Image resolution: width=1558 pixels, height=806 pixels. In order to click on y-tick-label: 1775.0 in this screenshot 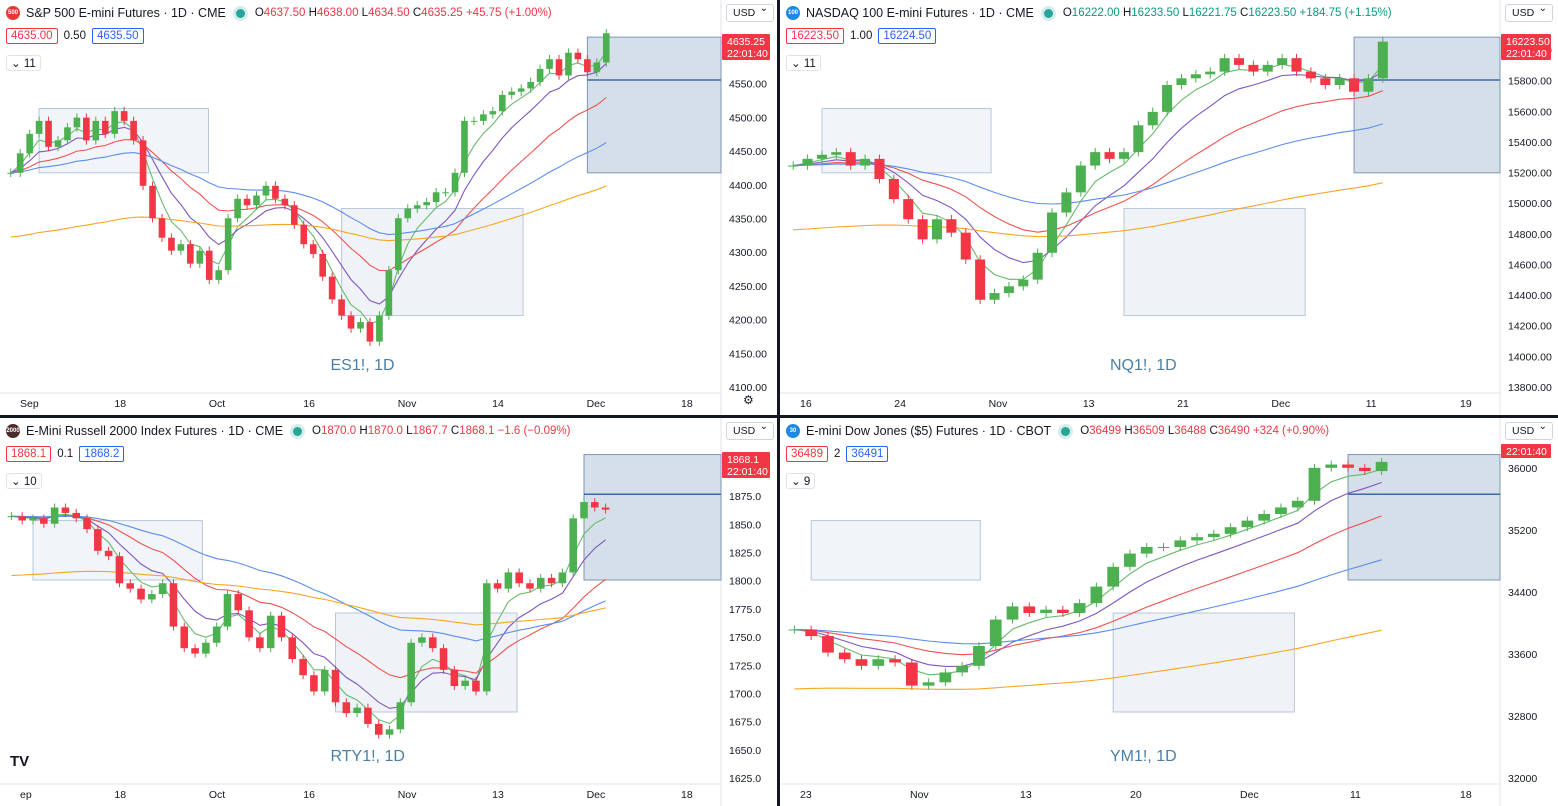, I will do `click(745, 610)`.